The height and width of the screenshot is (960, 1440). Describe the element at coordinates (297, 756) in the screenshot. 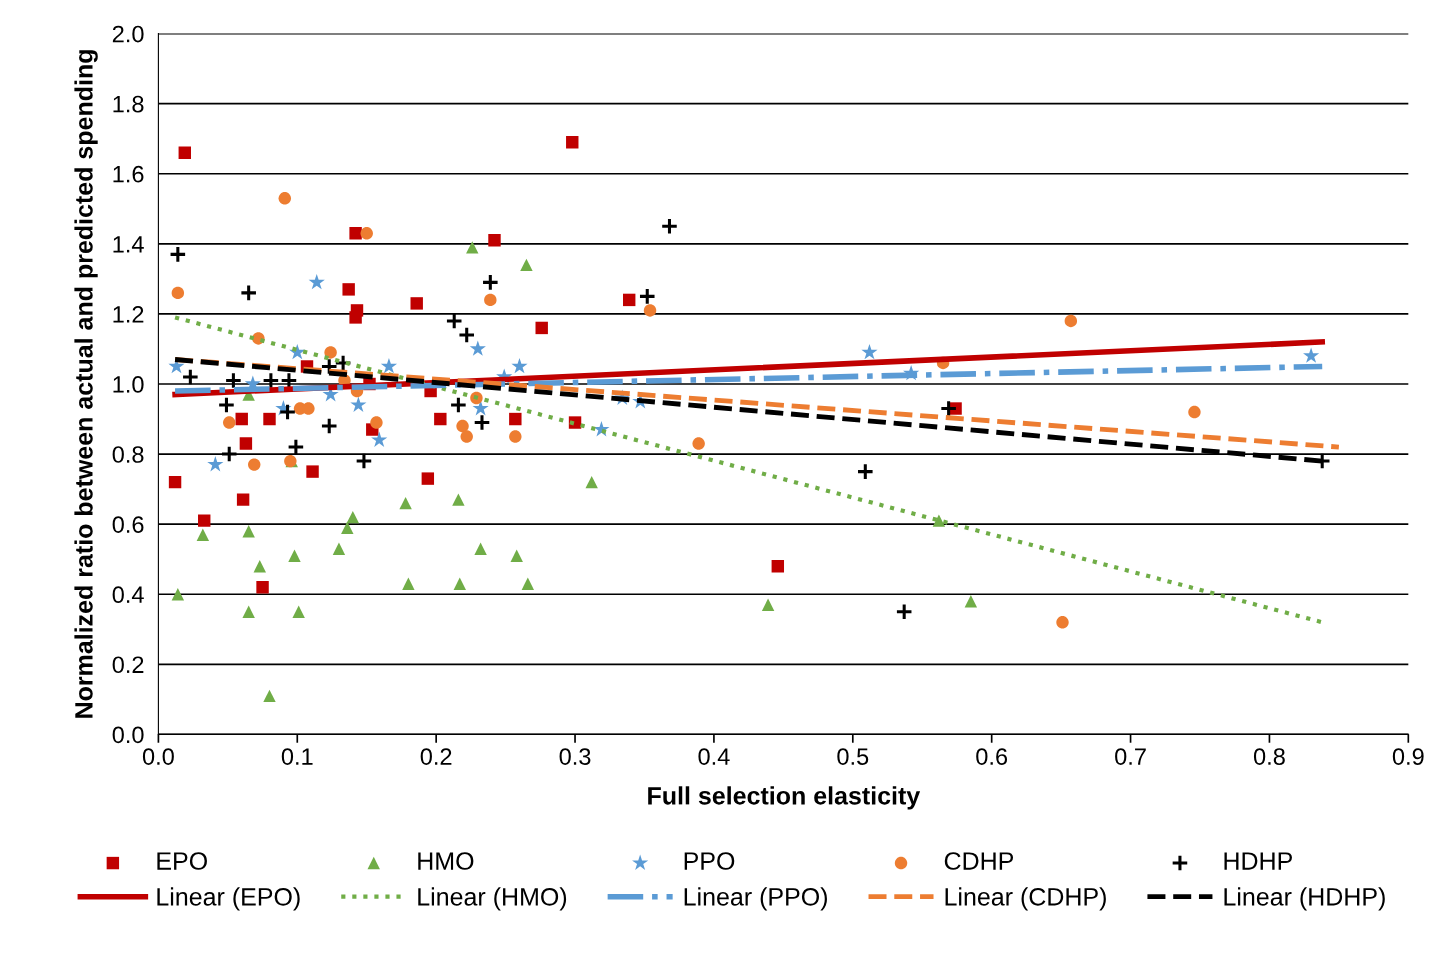

I see `x-tick-label: 0.1` at that location.